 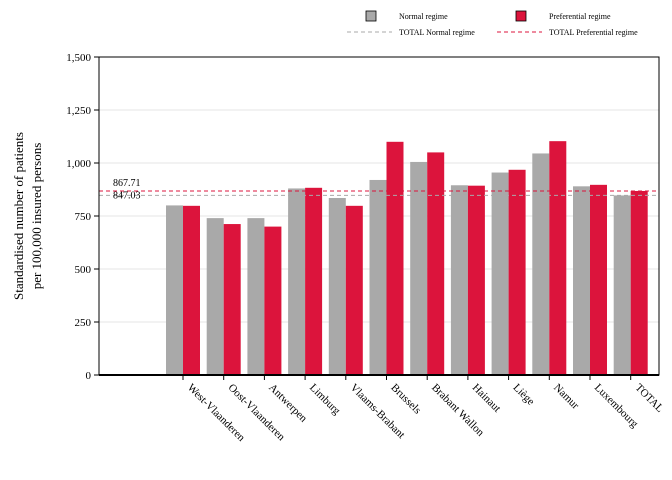 What do you see at coordinates (423, 16) in the screenshot?
I see `legend-label: Normal regime` at bounding box center [423, 16].